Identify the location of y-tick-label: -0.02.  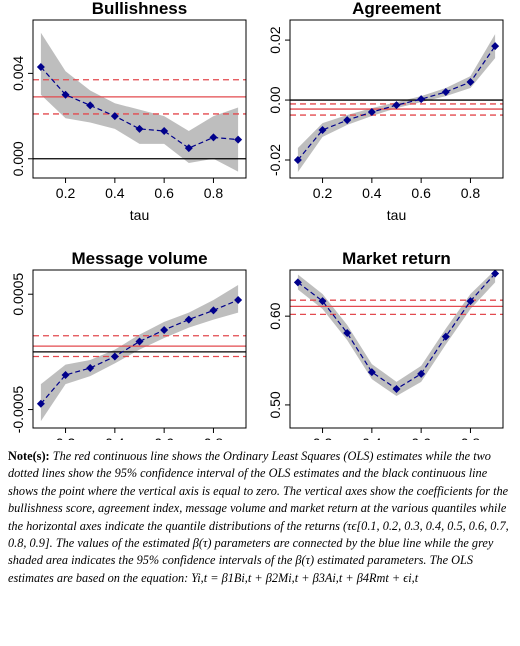
(275, 160).